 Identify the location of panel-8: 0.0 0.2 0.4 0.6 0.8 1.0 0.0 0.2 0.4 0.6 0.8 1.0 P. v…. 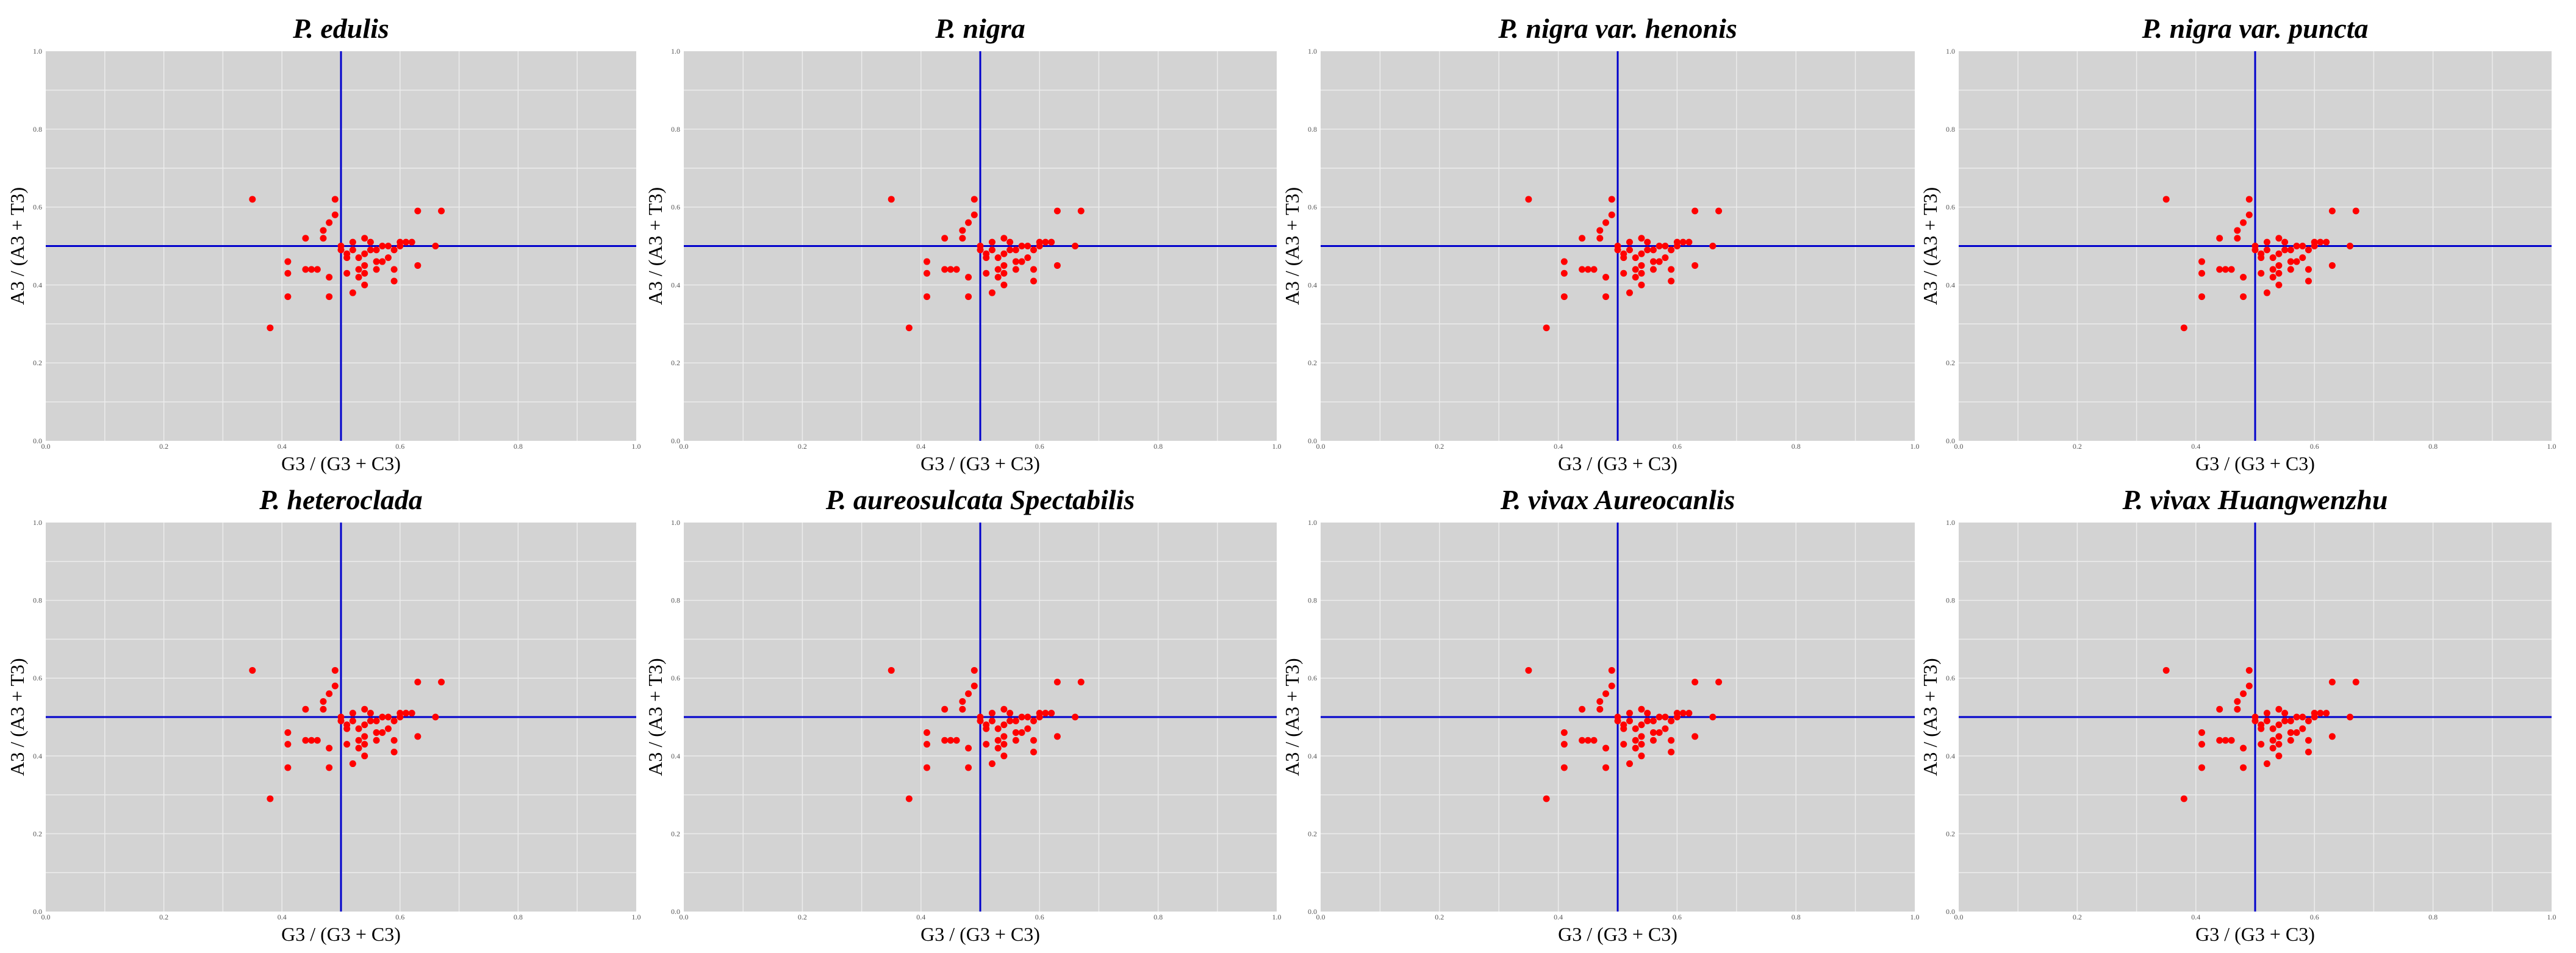
(2238, 715).